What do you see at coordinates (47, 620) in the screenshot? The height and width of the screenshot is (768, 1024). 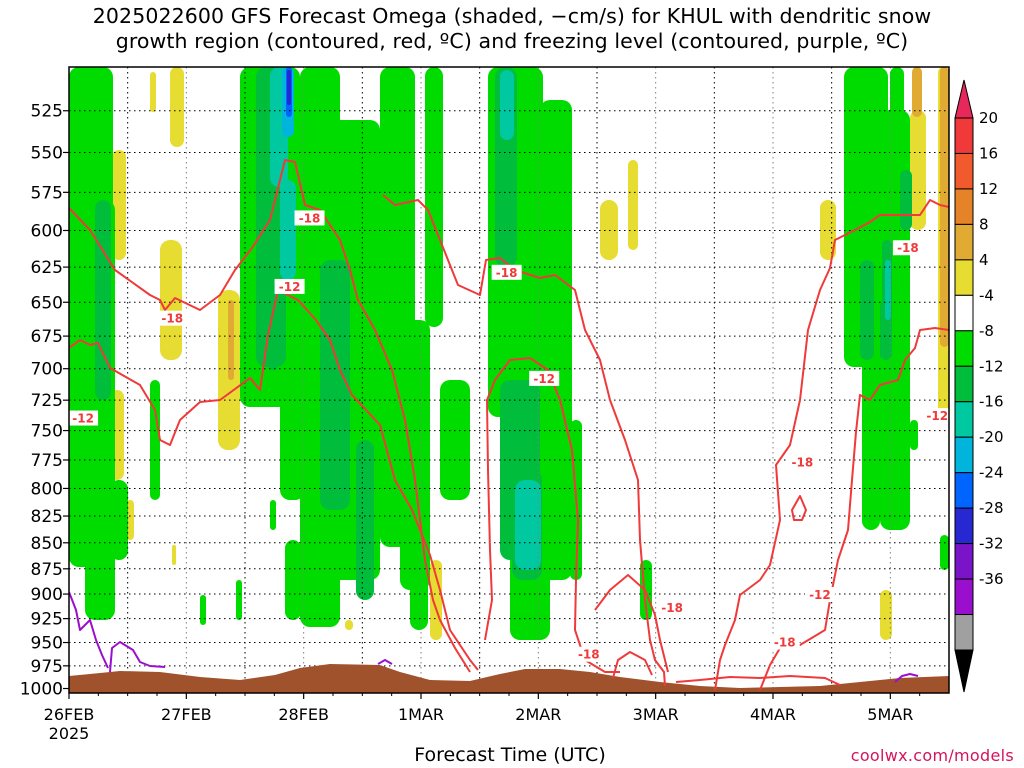 I see `y-tick-label: 925` at bounding box center [47, 620].